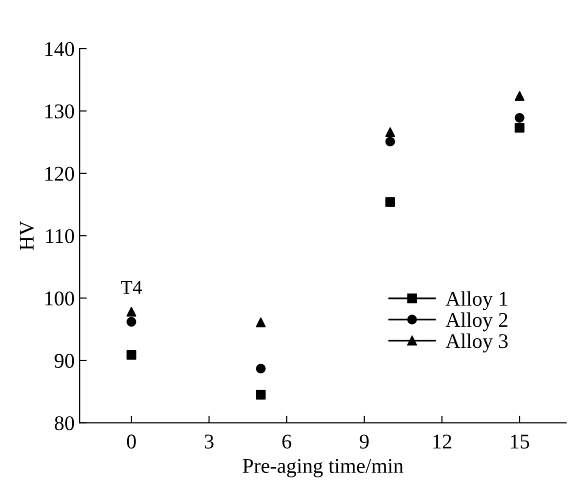  What do you see at coordinates (60, 236) in the screenshot?
I see `y-tick-label: 110` at bounding box center [60, 236].